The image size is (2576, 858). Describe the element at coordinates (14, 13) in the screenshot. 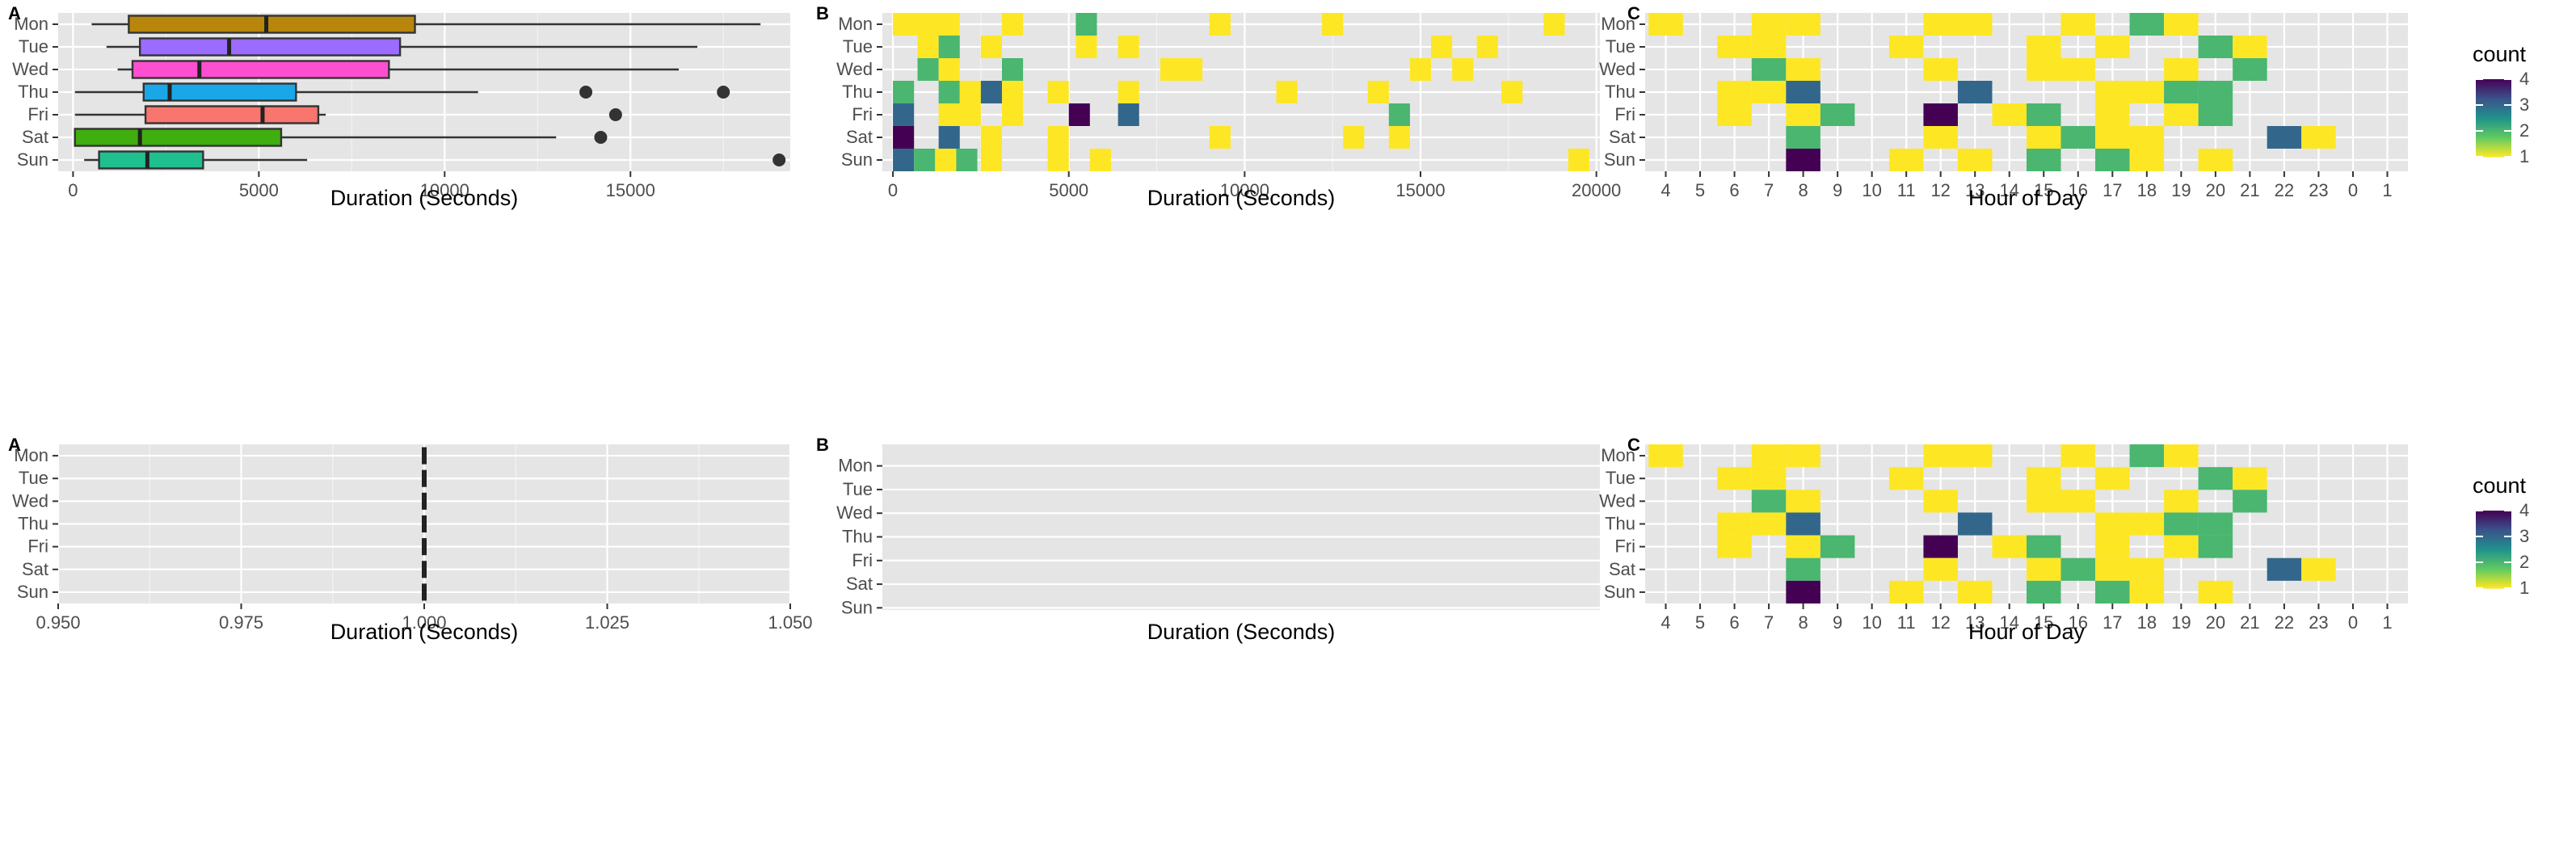

I see `panel-tag: A` at that location.